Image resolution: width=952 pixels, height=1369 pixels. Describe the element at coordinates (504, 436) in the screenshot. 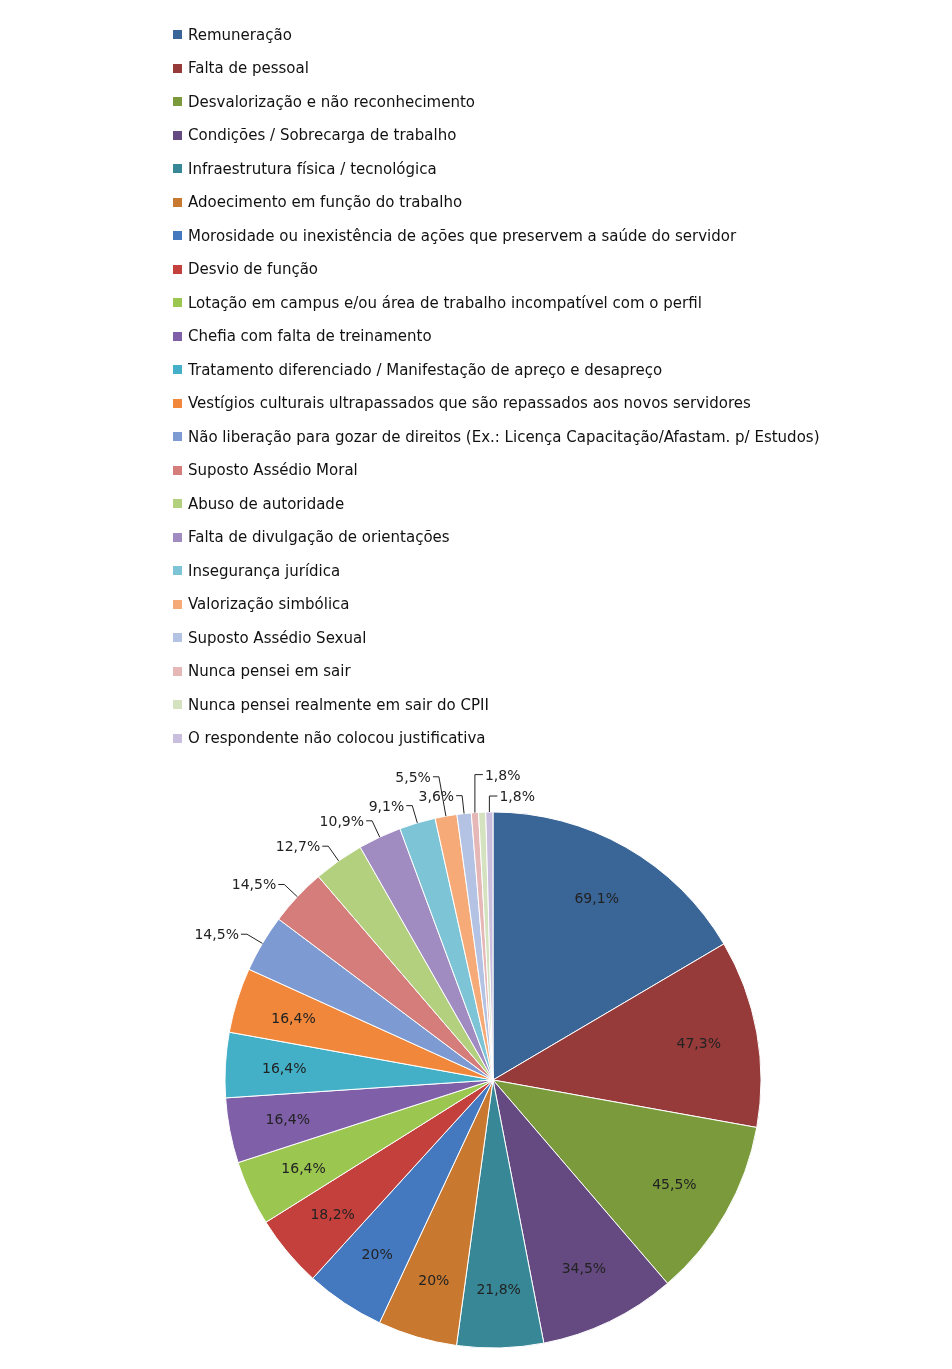

I see `legend-label: Não liberação para gozar de direitos (Ex.: Licença Capacitação/Afastam. p/ Estudos)` at that location.